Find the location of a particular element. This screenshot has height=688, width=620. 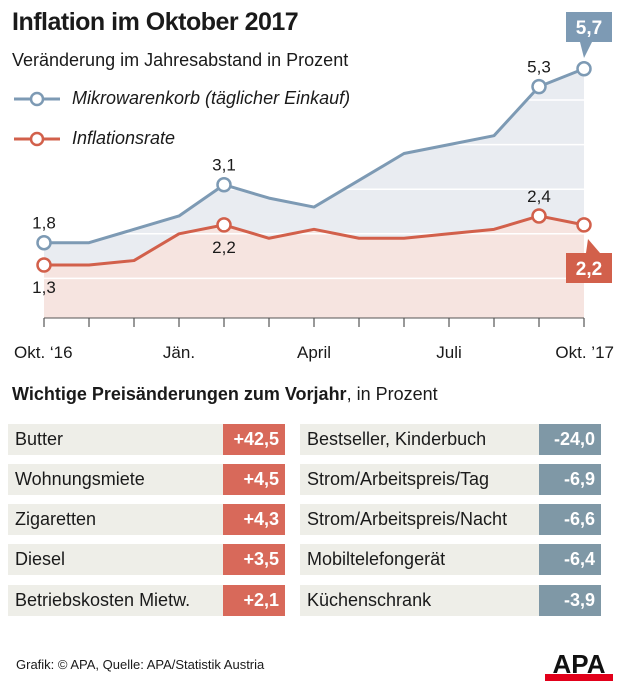

table-heading-rest: , in Prozent is located at coordinates (392, 394).